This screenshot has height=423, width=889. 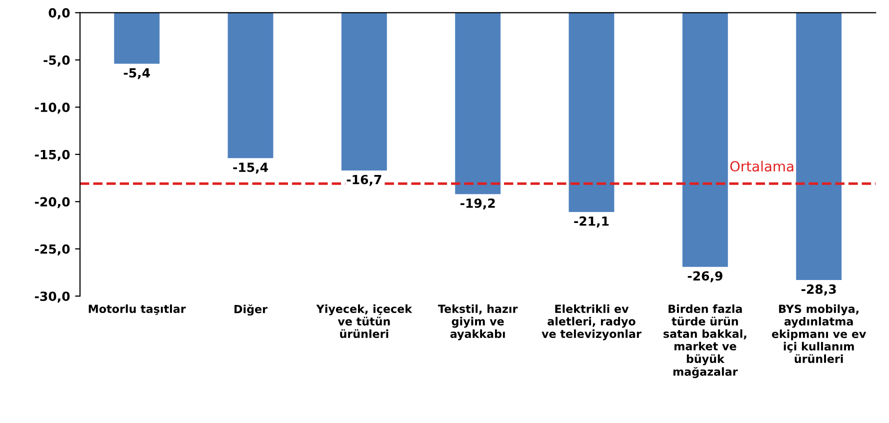 I want to click on data-label: -21,1, so click(x=591, y=222).